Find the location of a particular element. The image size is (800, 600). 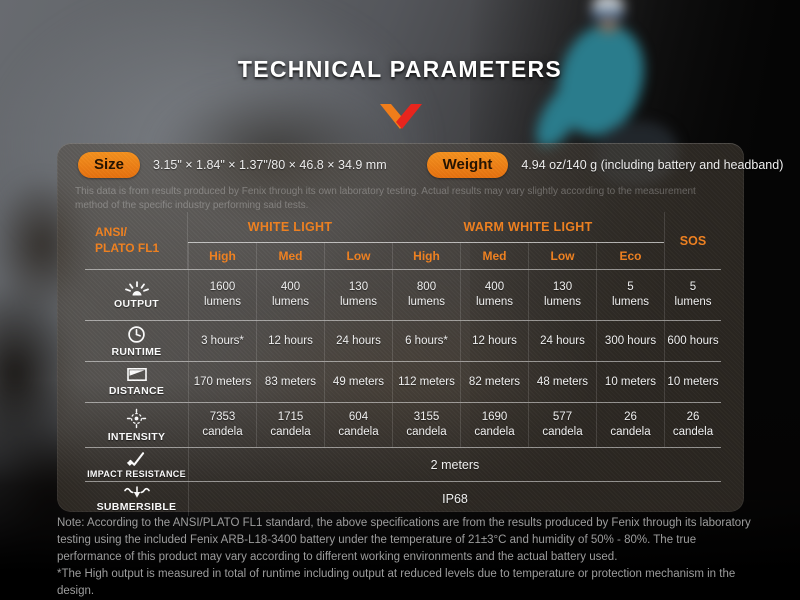

spec-cell: 49 meters is located at coordinates (358, 382).